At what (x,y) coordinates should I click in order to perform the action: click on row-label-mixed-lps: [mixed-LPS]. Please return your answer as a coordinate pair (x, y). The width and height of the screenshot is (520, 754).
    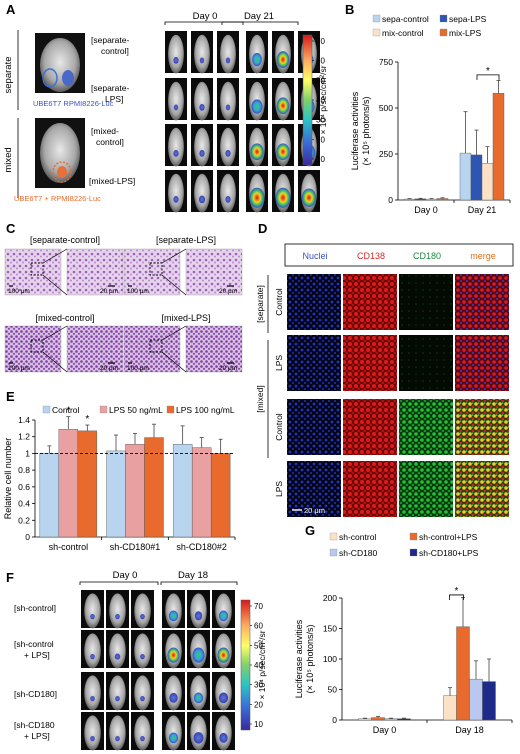
    Looking at the image, I should click on (112, 181).